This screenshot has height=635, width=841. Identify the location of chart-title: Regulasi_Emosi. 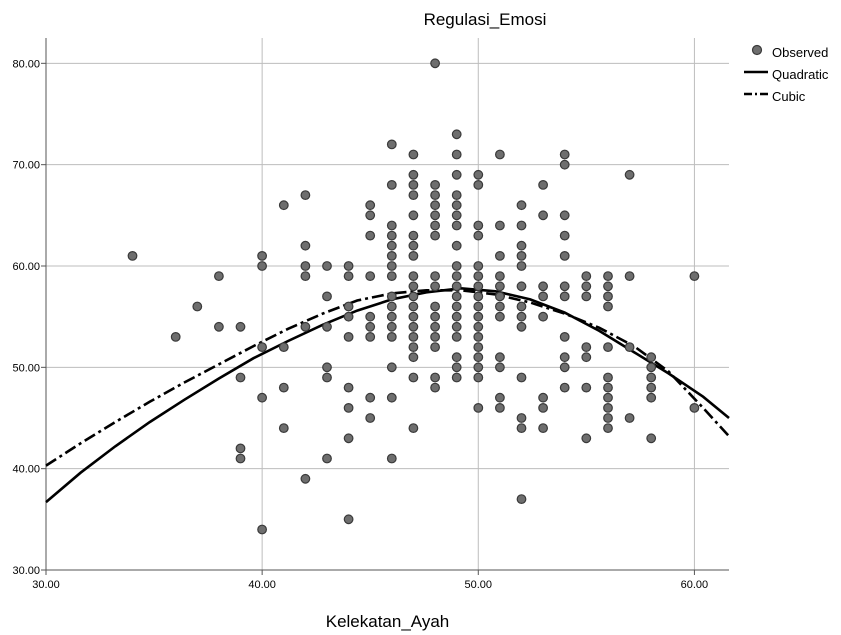
(485, 19).